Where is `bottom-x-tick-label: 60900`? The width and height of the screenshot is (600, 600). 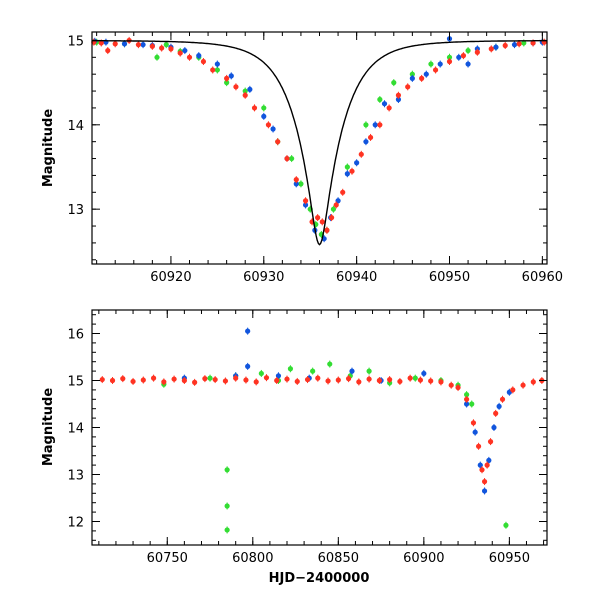 bottom-x-tick-label: 60900 is located at coordinates (423, 558).